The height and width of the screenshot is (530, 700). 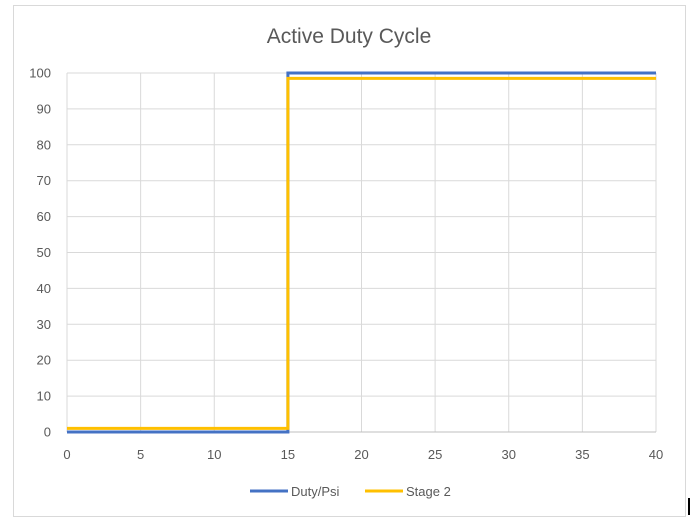 I want to click on y-tick-label: 50, so click(x=44, y=252).